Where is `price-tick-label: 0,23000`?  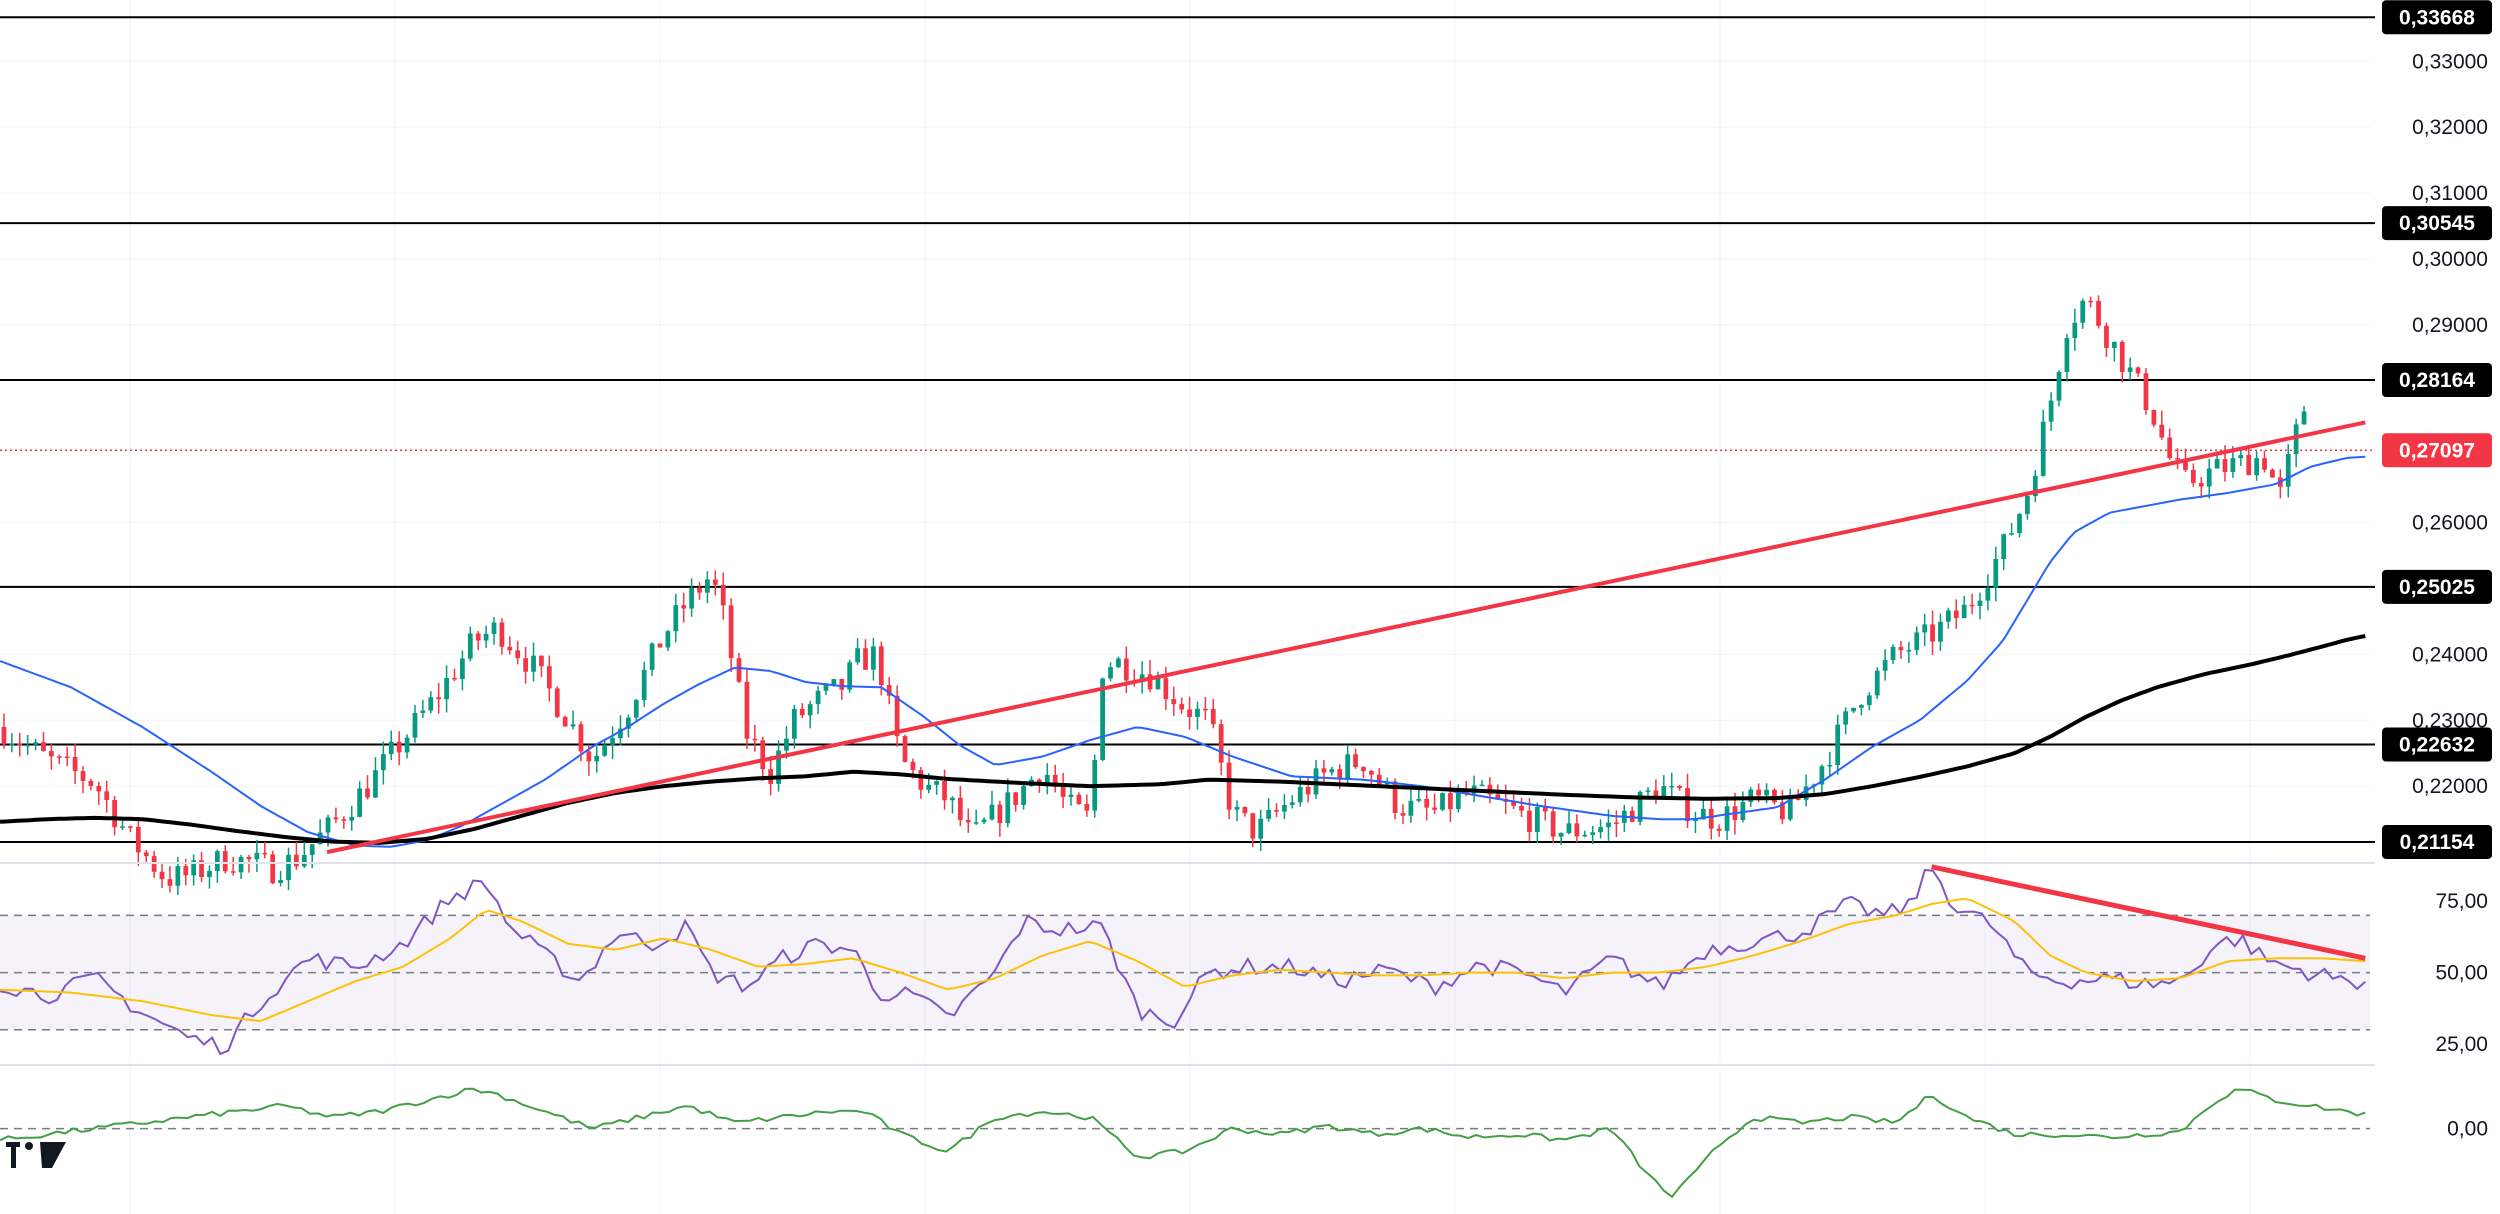
price-tick-label: 0,23000 is located at coordinates (2450, 720).